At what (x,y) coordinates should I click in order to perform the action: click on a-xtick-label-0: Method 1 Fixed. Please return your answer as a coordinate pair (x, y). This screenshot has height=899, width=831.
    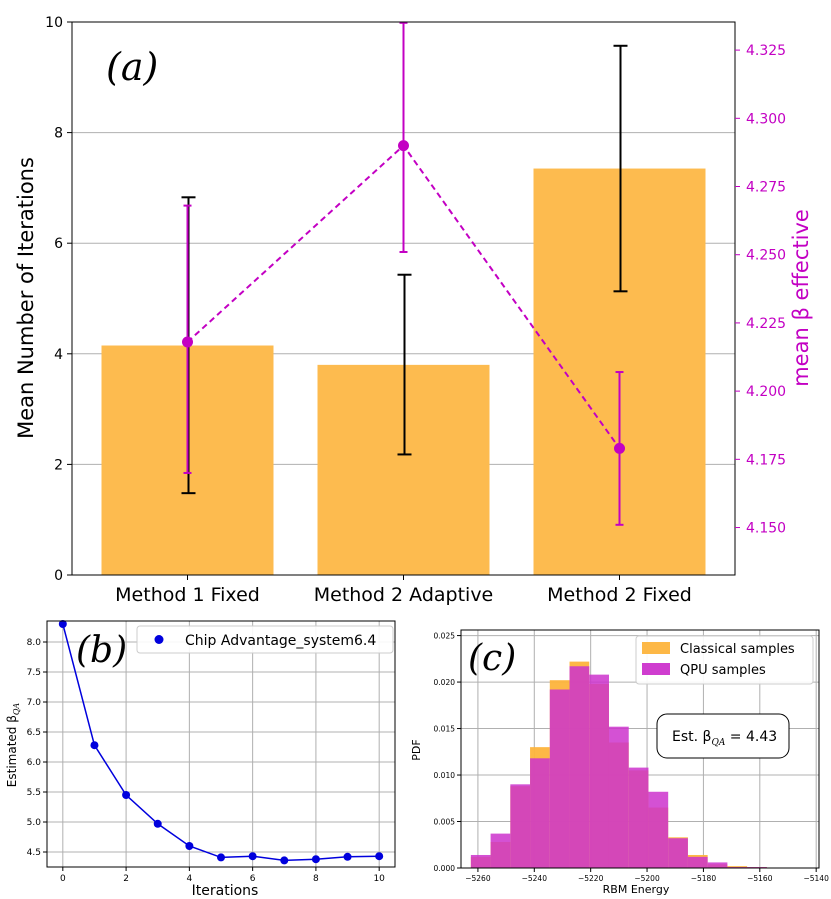
    Looking at the image, I should click on (187, 595).